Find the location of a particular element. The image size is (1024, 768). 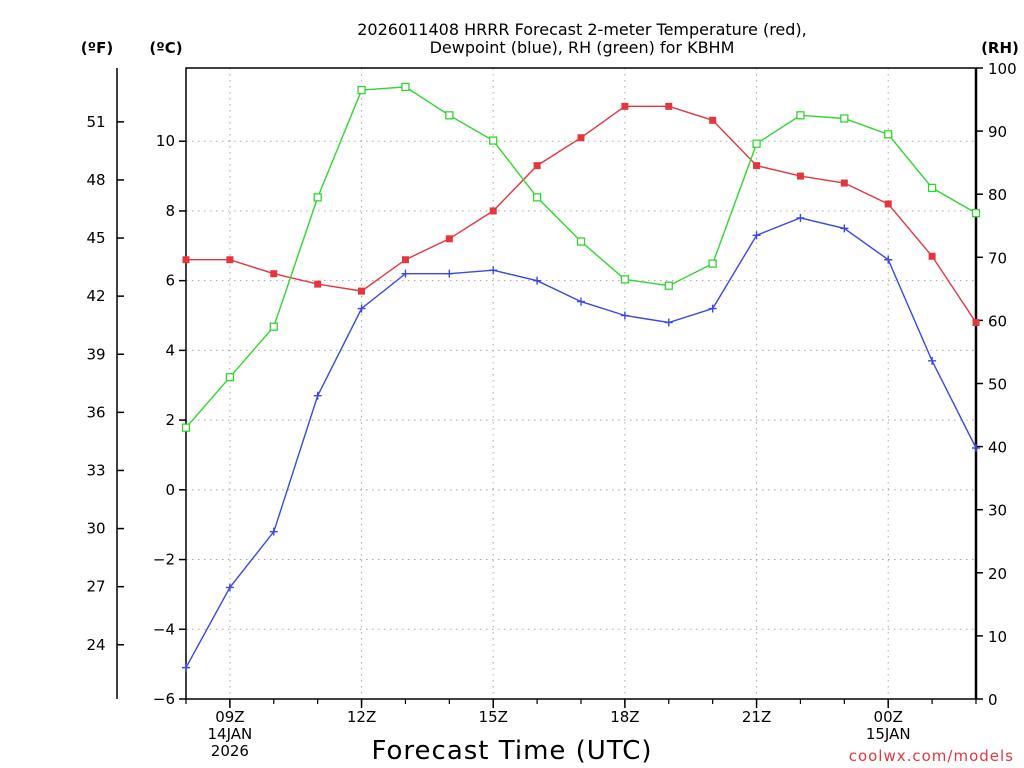

time-tick-label: 09Z is located at coordinates (229, 717).